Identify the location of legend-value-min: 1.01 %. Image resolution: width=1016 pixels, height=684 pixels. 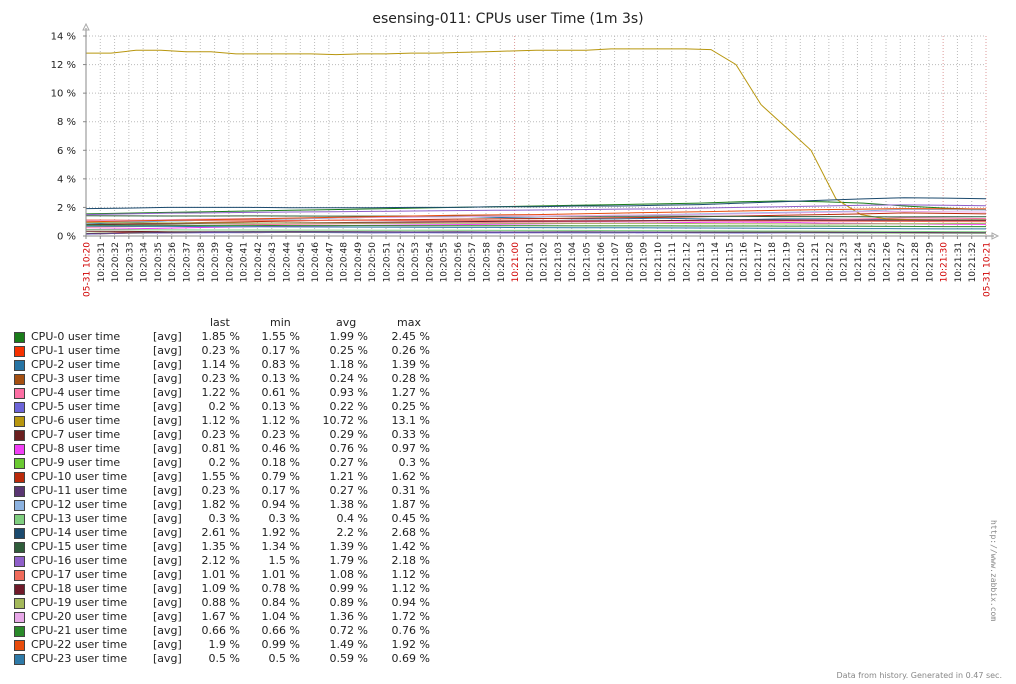
(280, 574).